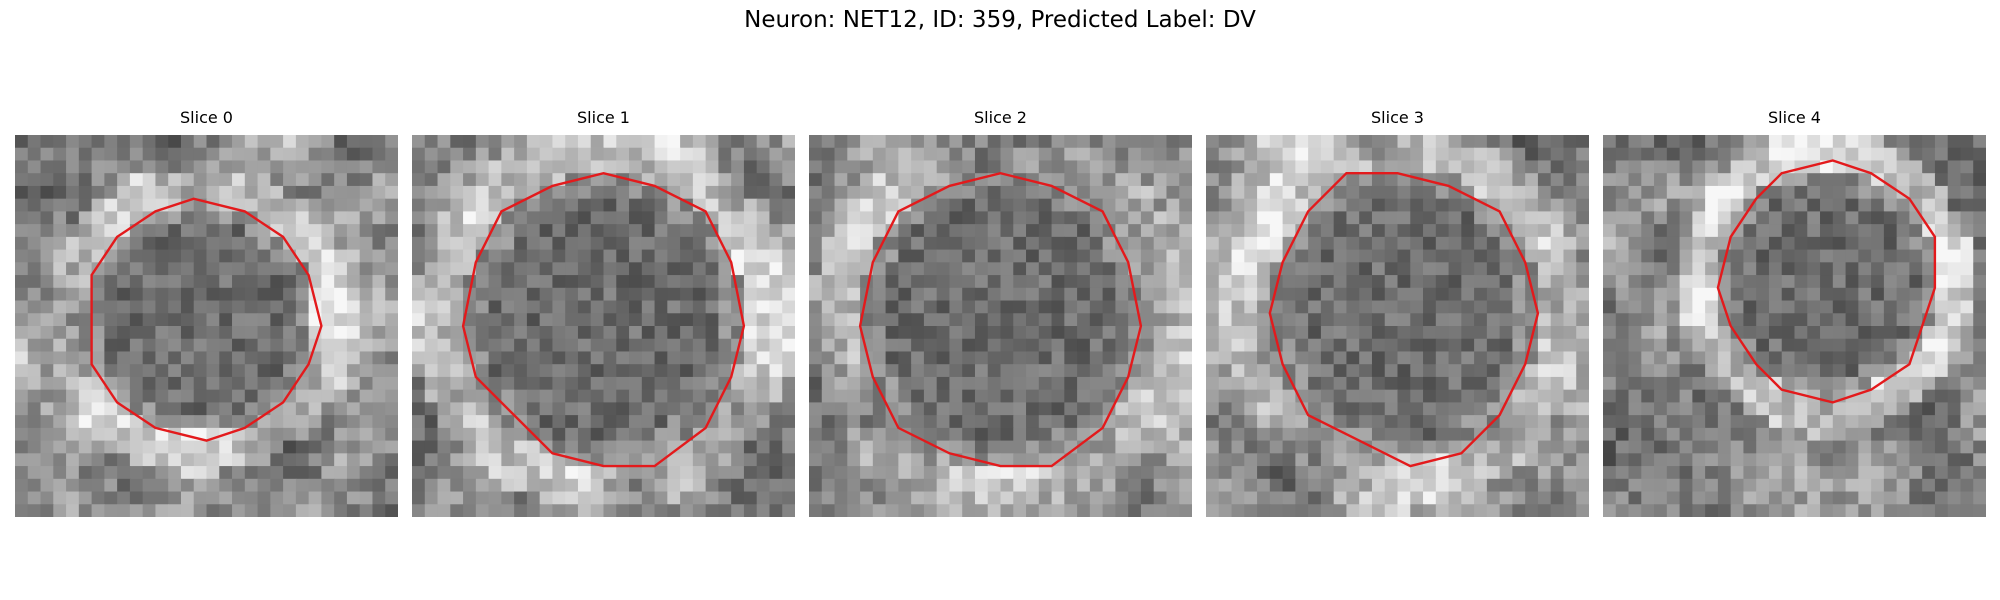 The image size is (2000, 600). Describe the element at coordinates (603, 117) in the screenshot. I see `slice-title-1: Slice 1` at that location.